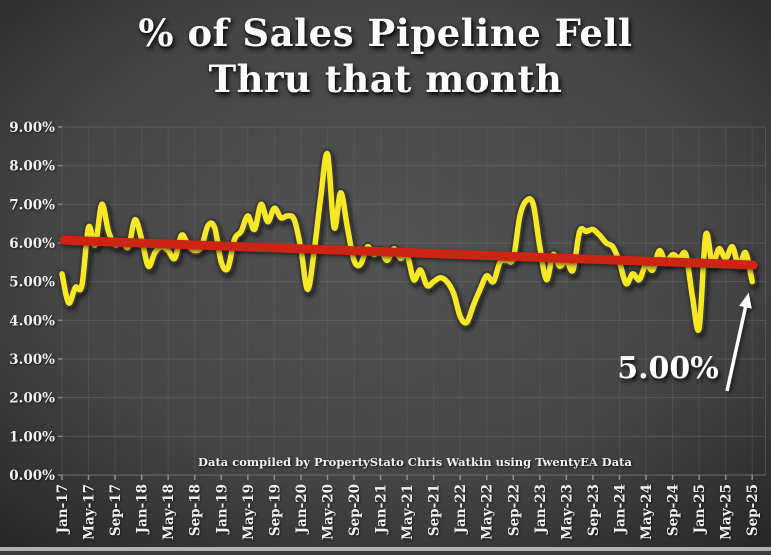 Image resolution: width=771 pixels, height=555 pixels. What do you see at coordinates (745, 300) in the screenshot?
I see `arrow-head` at bounding box center [745, 300].